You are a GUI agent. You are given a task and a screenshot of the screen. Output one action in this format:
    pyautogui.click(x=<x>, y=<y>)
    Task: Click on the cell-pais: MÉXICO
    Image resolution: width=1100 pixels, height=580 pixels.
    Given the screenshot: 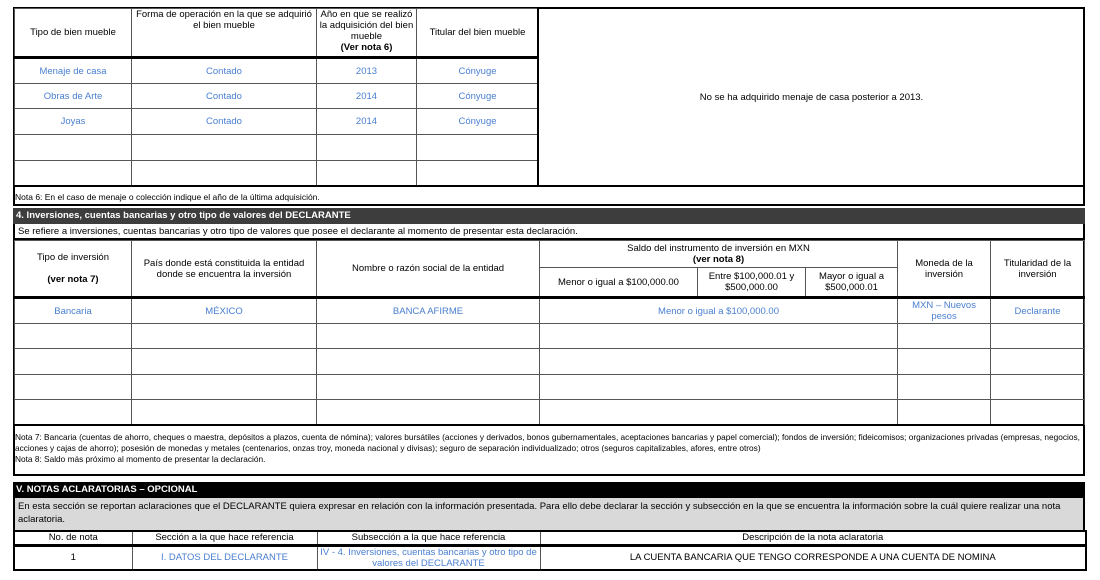 What is the action you would take?
    pyautogui.click(x=224, y=310)
    